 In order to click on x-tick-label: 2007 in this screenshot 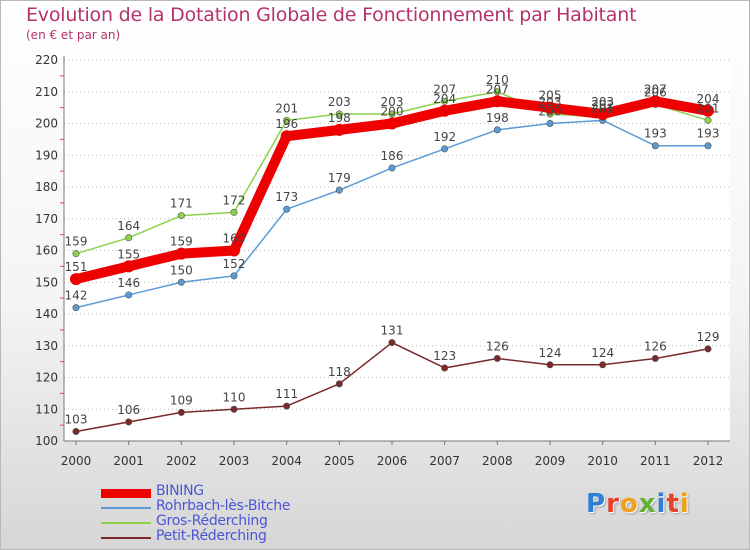, I will do `click(444, 461)`.